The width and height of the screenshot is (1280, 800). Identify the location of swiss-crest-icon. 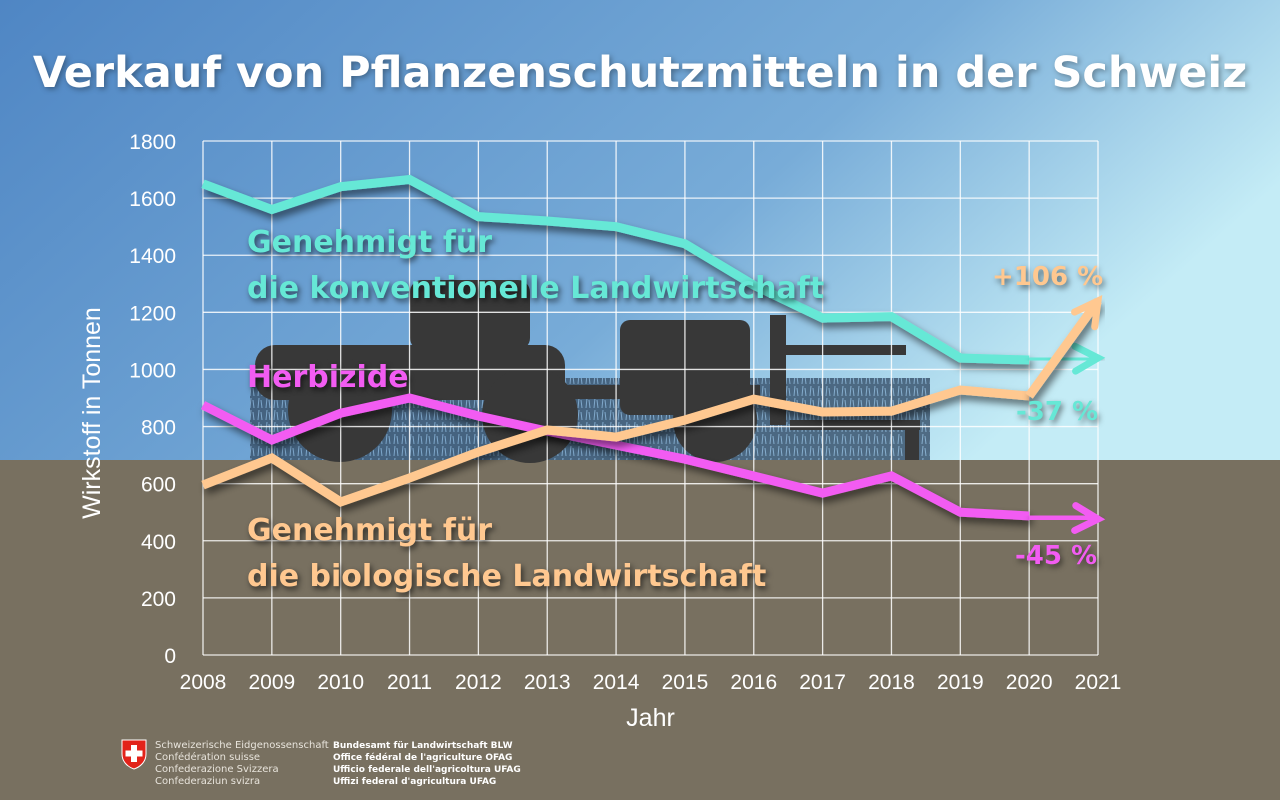
(134, 754).